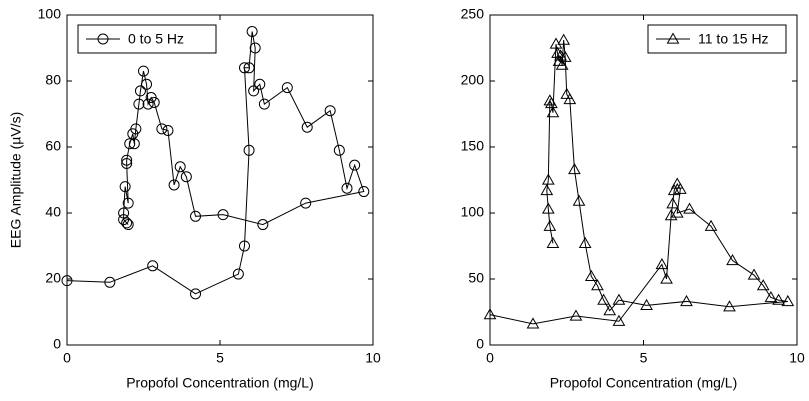 This screenshot has width=809, height=401. What do you see at coordinates (220, 383) in the screenshot?
I see `x-axis-label: Propofol Concentration (mg/L)` at bounding box center [220, 383].